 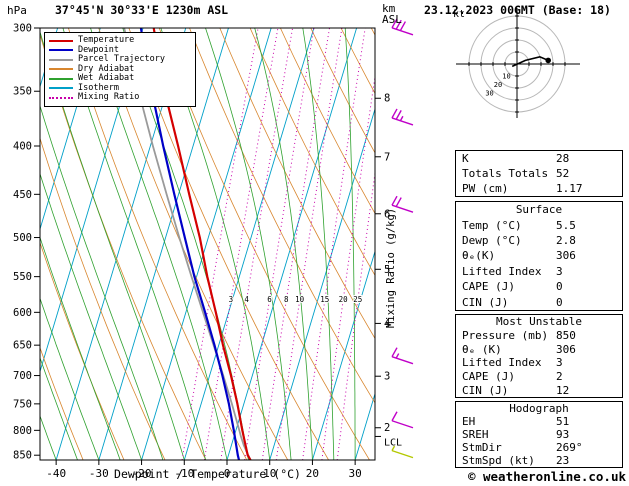 What do you see at coordinates (465, 158) in the screenshot?
I see `stat-label: K` at bounding box center [465, 158].